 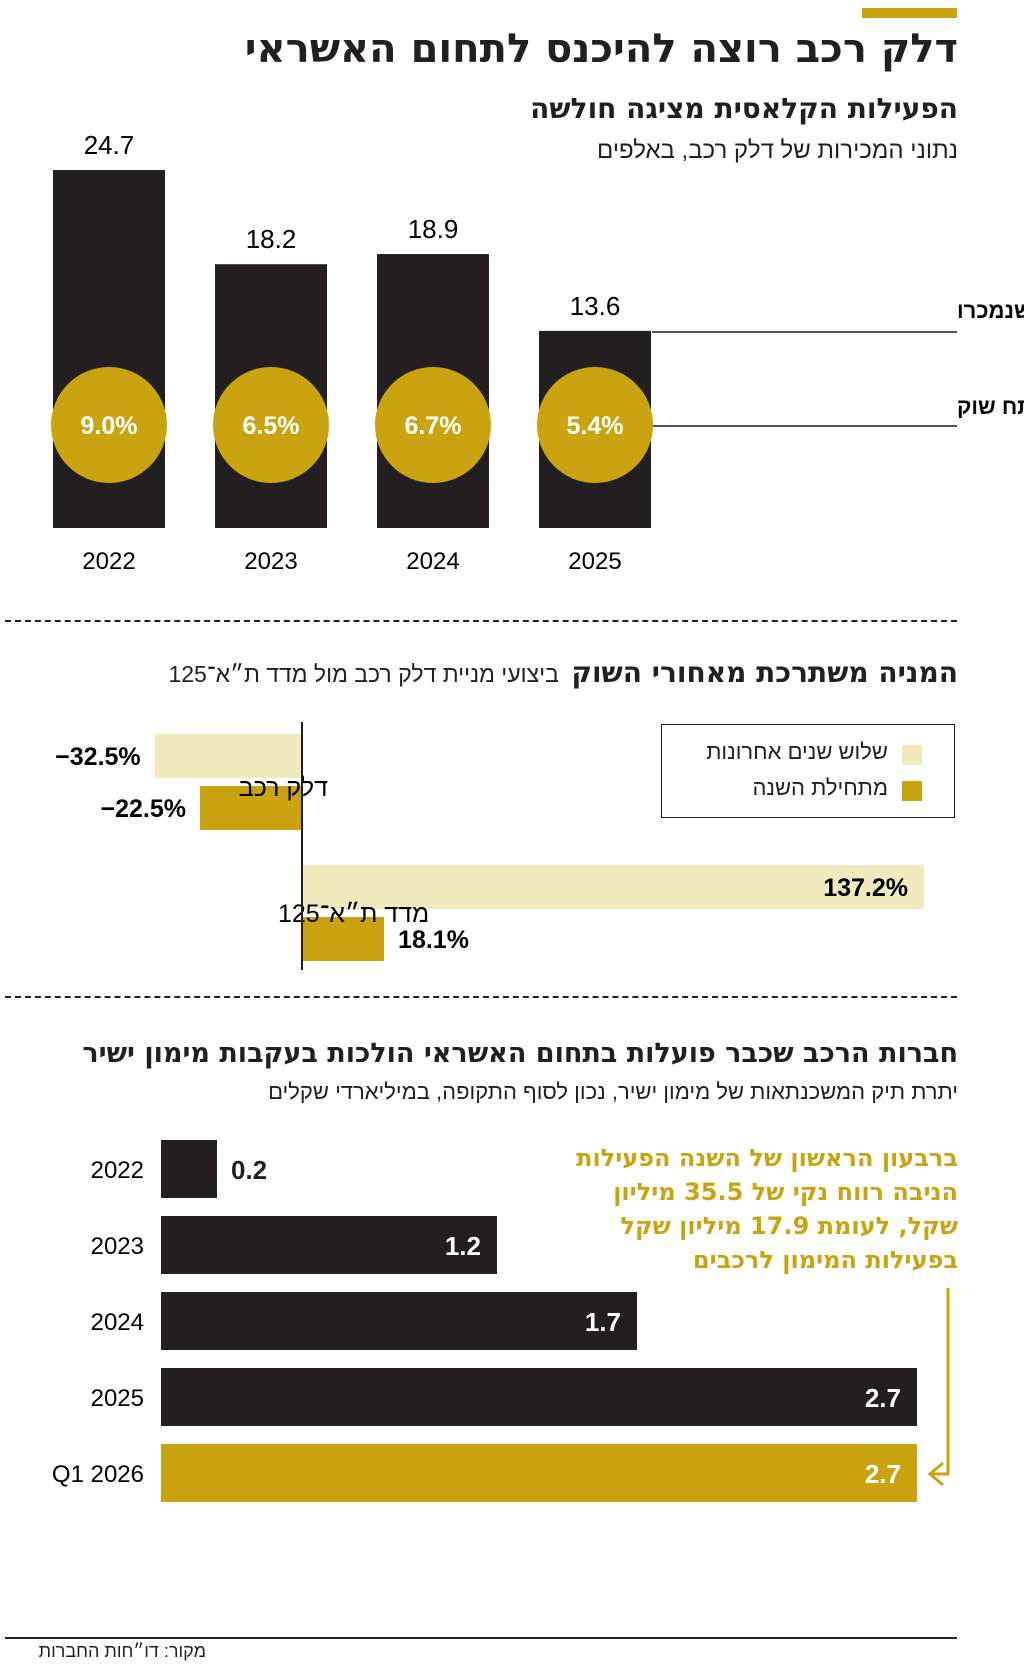 I want to click on period-label: 2023, so click(x=117, y=1246).